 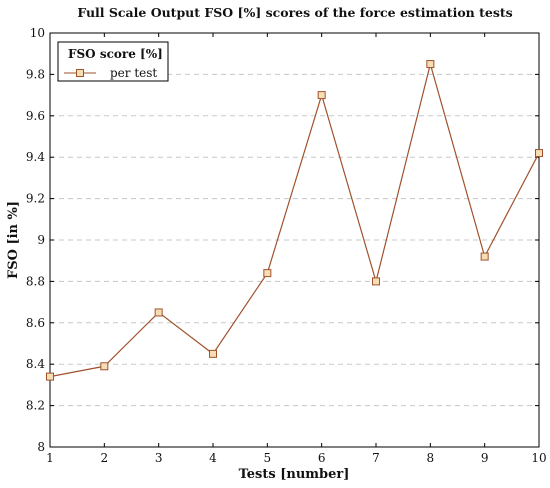 I want to click on x-tick-label-10: 10, so click(x=538, y=458).